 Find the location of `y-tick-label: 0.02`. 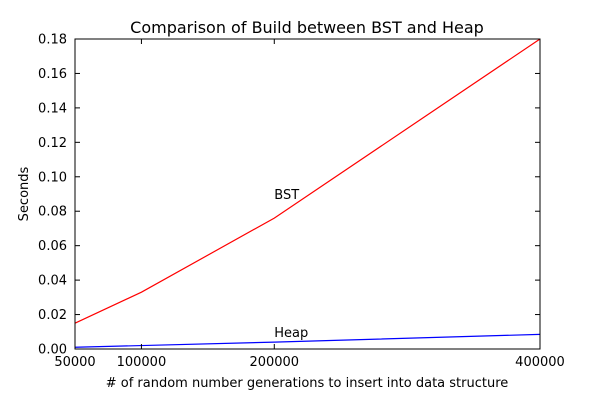

y-tick-label: 0.02 is located at coordinates (52, 315).